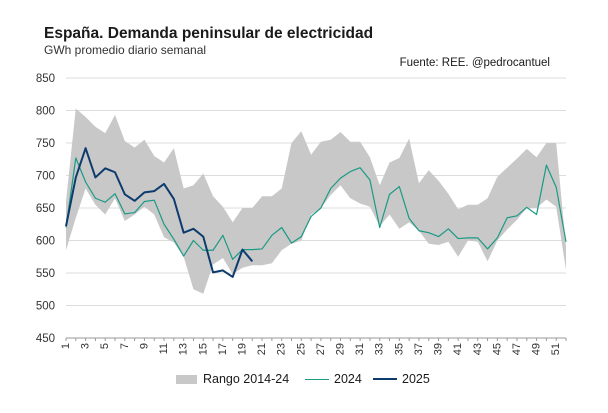  What do you see at coordinates (301, 349) in the screenshot?
I see `x-tick-label: 25` at bounding box center [301, 349].